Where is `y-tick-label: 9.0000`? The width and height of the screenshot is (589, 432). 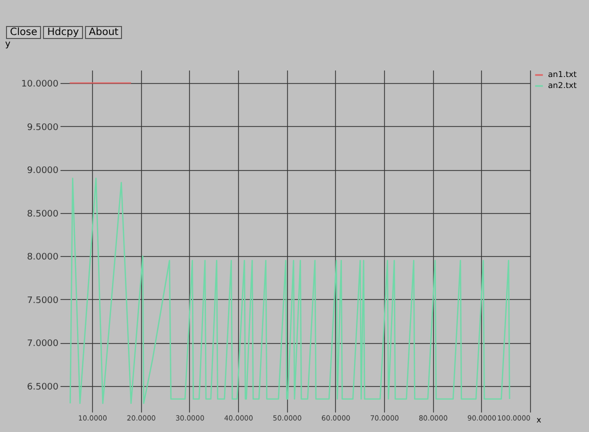
y-tick-label: 9.0000 is located at coordinates (43, 171).